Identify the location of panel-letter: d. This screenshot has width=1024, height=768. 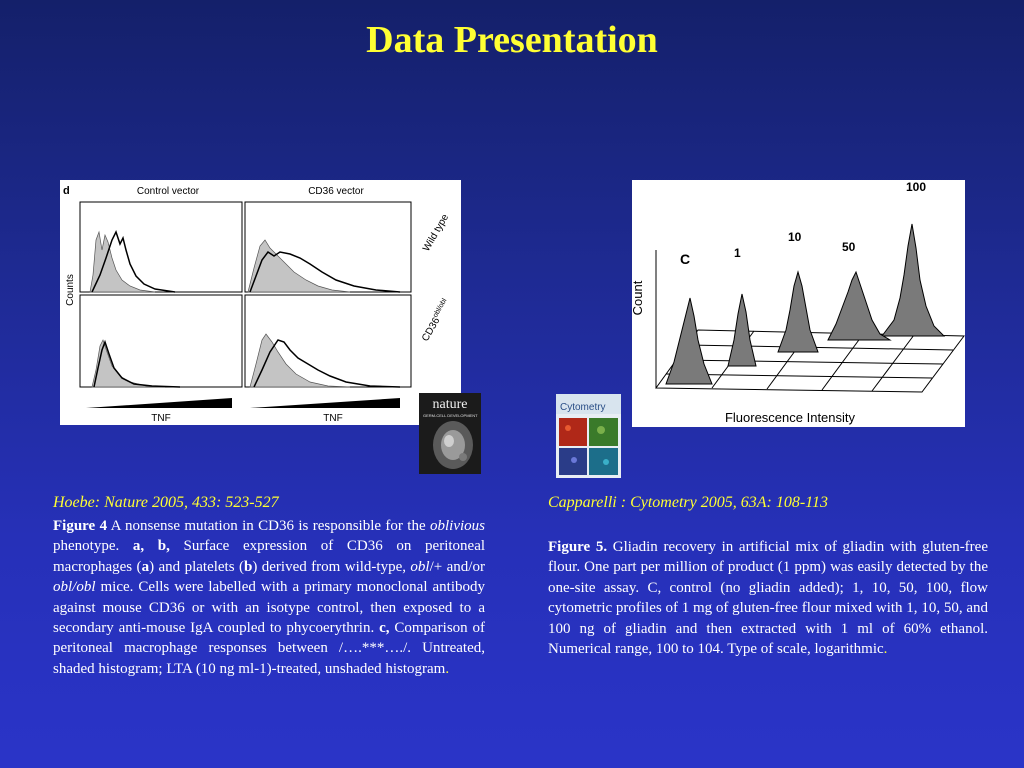
(66, 191).